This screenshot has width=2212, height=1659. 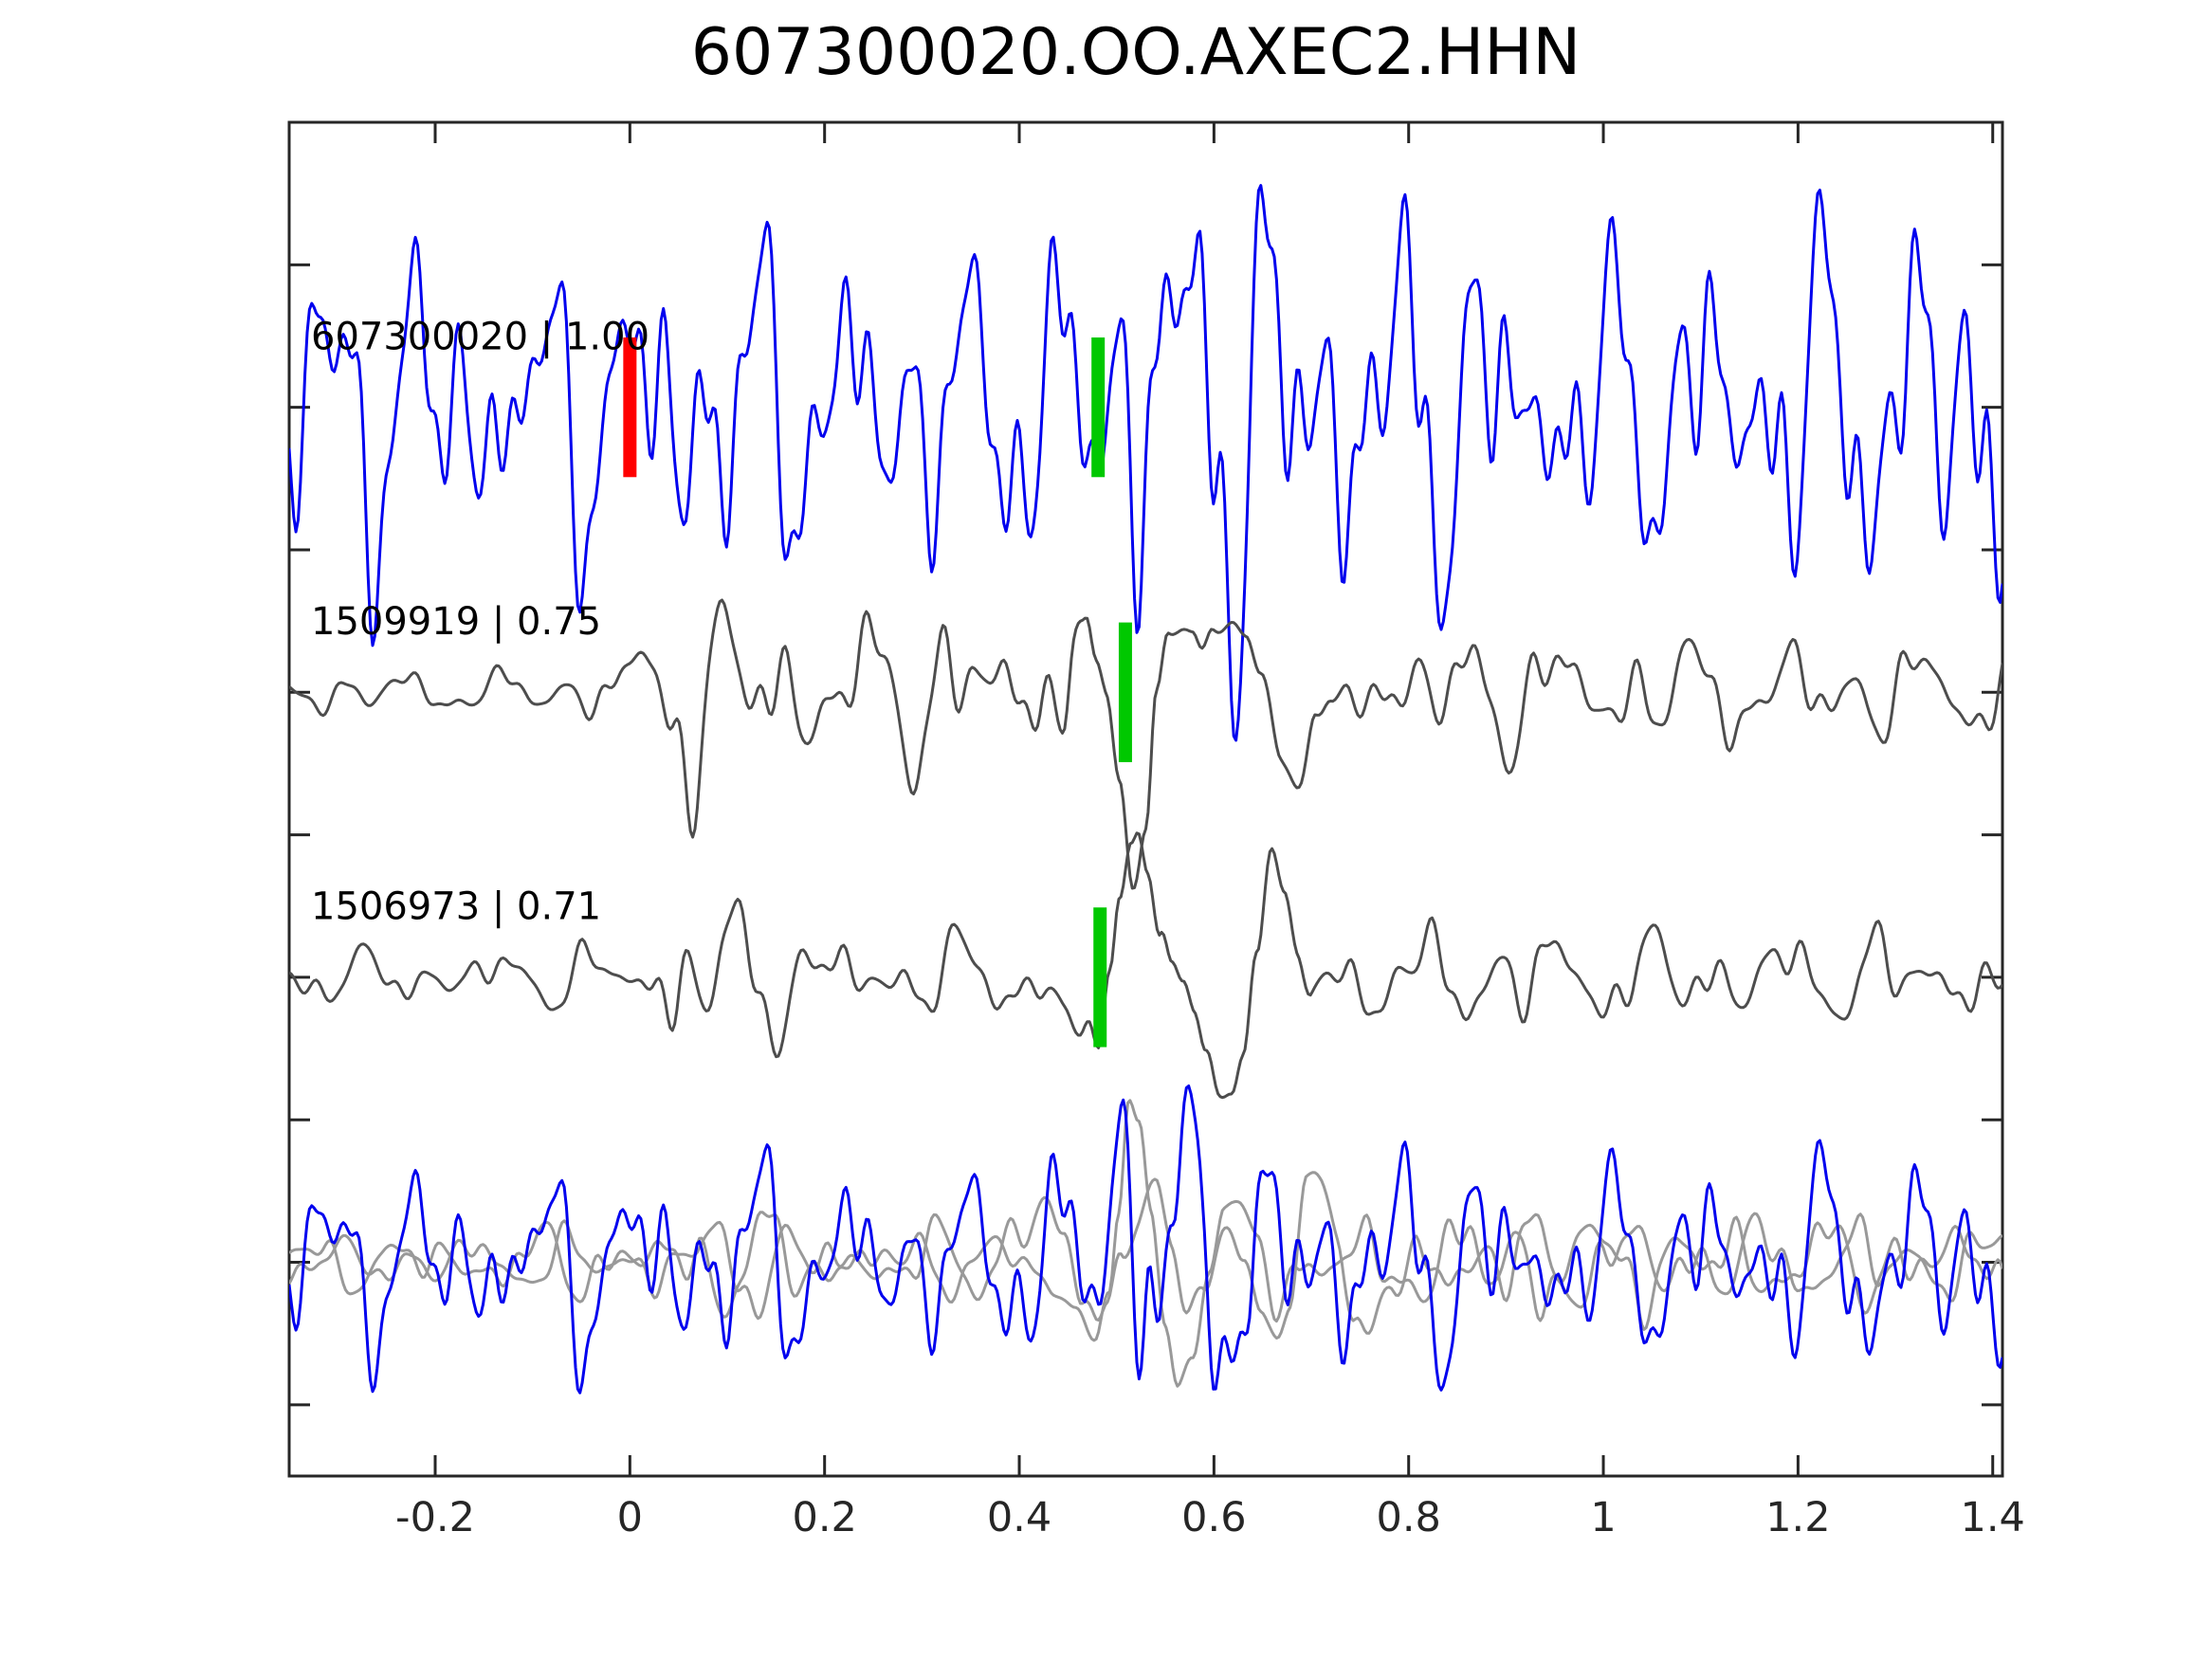 What do you see at coordinates (1797, 1517) in the screenshot?
I see `x-tick-label: 1.2` at bounding box center [1797, 1517].